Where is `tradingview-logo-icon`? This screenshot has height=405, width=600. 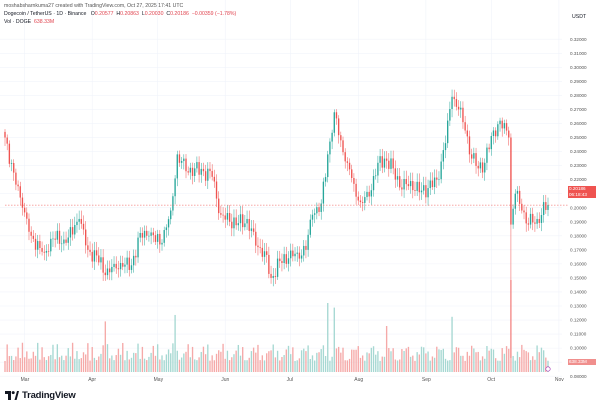 tradingview-logo-icon is located at coordinates (12, 395).